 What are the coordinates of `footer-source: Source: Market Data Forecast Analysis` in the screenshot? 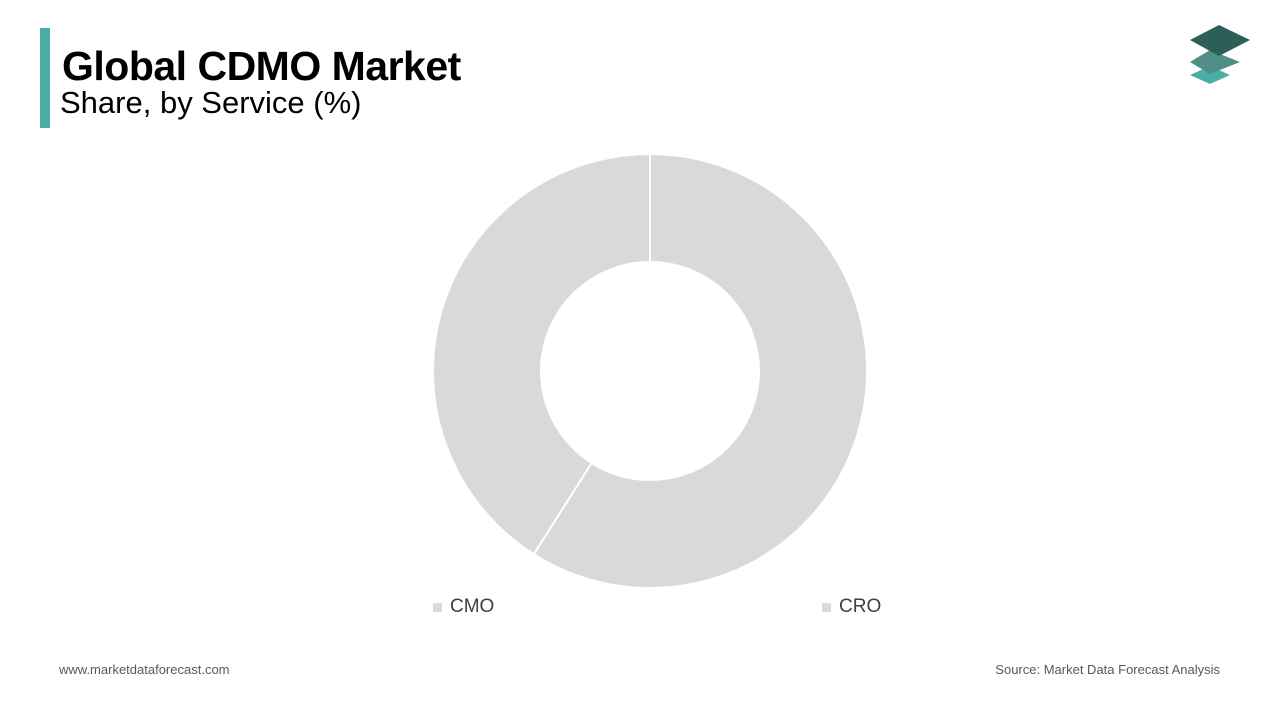 It's located at (1107, 669).